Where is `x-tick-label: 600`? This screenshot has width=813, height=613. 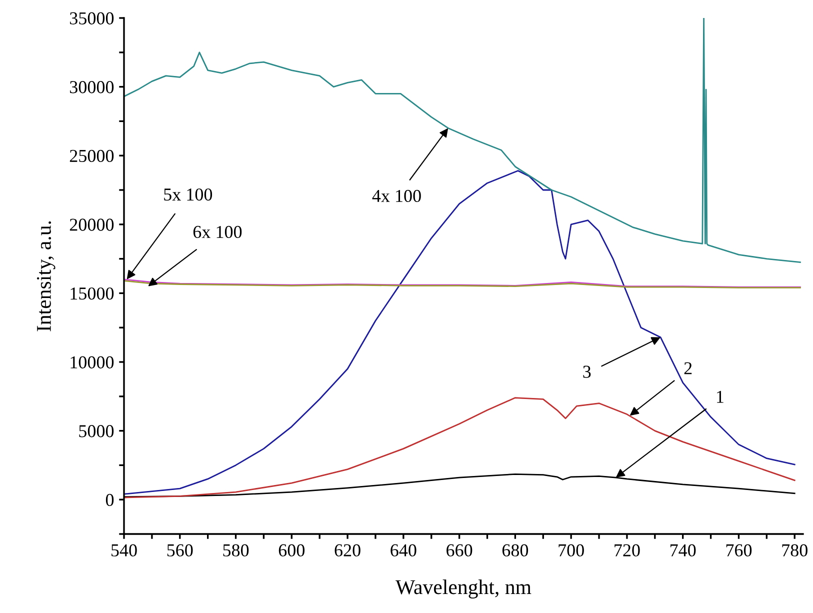
x-tick-label: 600 is located at coordinates (291, 550).